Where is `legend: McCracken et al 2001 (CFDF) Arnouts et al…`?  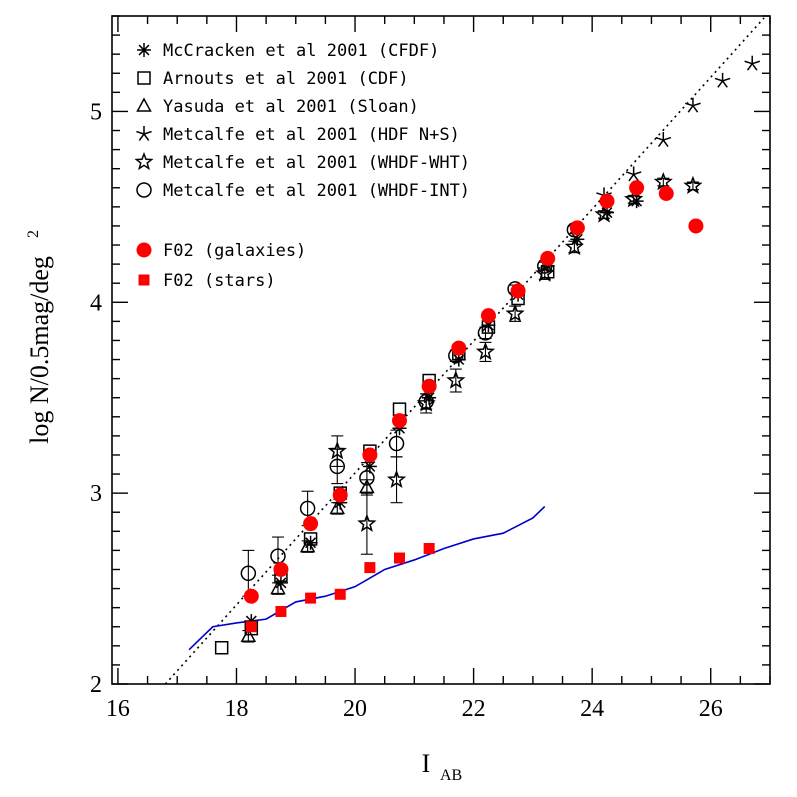 legend: McCracken et al 2001 (CFDF) Arnouts et al… is located at coordinates (302, 166).